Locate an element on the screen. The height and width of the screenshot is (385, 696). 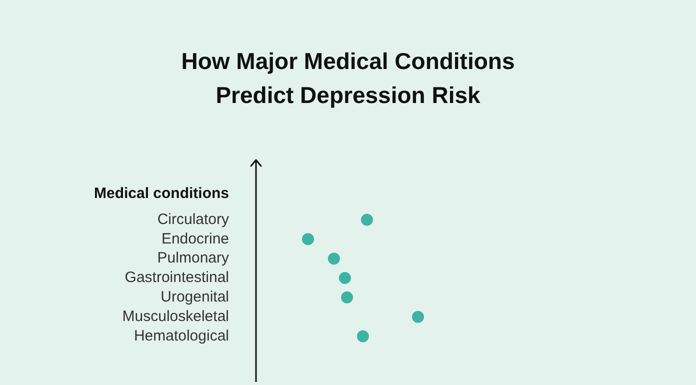
chart-title: How Major Medical Conditions Predict Depression Risk is located at coordinates (348, 78).